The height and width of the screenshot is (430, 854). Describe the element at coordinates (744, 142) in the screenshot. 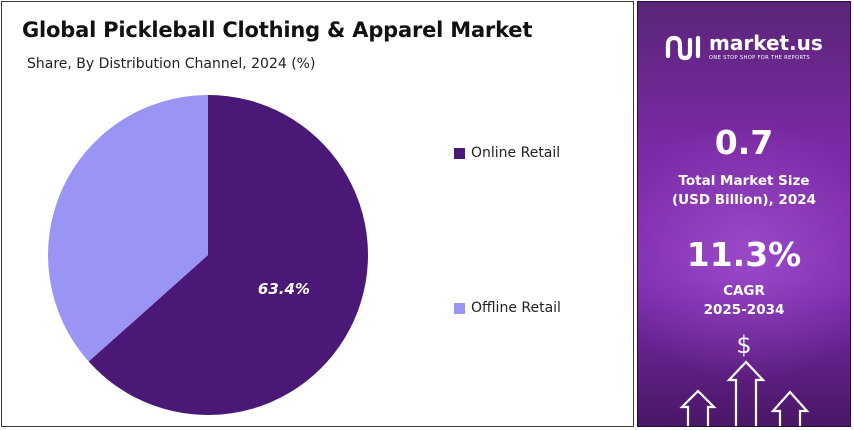

I see `market-size-value: 0.7` at that location.